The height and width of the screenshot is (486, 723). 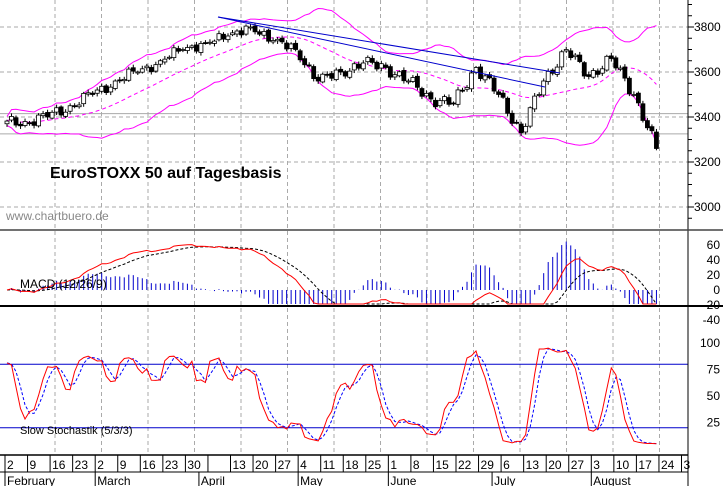 What do you see at coordinates (712, 305) in the screenshot?
I see `macd-tick-label: -20` at bounding box center [712, 305].